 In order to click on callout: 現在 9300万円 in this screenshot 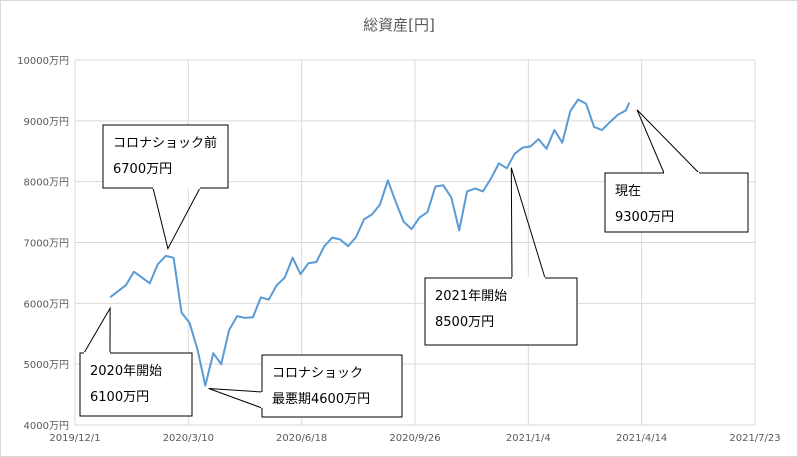, I will do `click(676, 171)`.